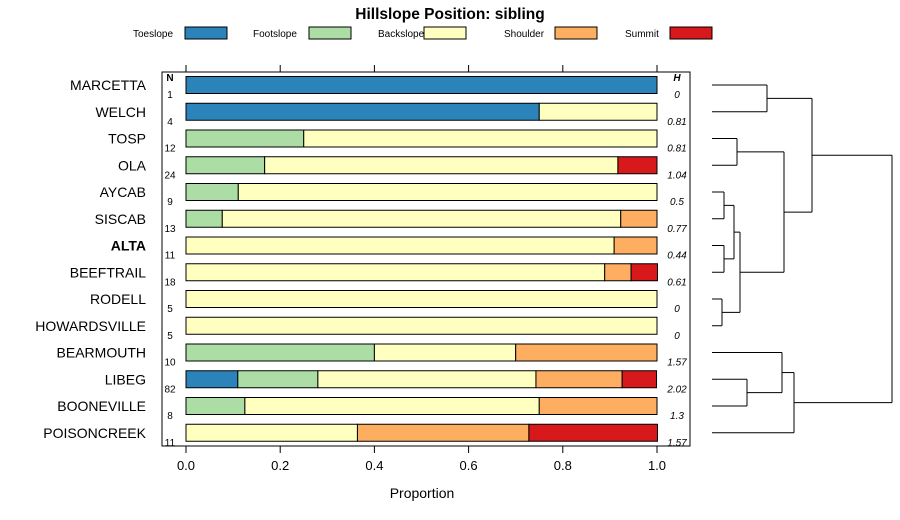 This screenshot has height=520, width=900. I want to click on n-value: 10, so click(170, 363).